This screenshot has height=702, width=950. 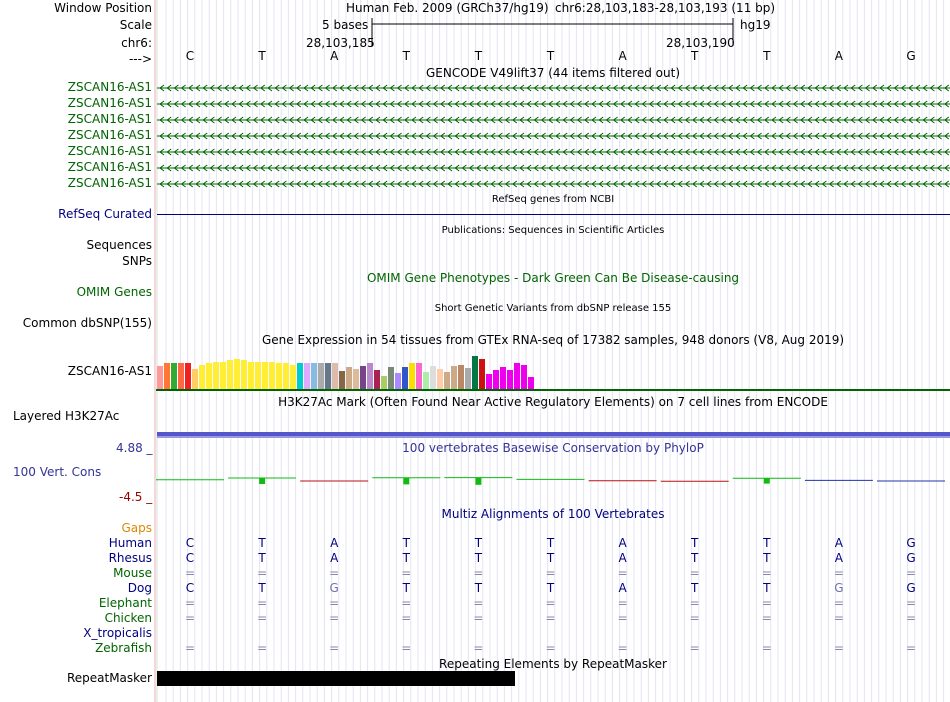 I want to click on gtex-label: ZSCAN16-AS1, so click(x=109, y=371).